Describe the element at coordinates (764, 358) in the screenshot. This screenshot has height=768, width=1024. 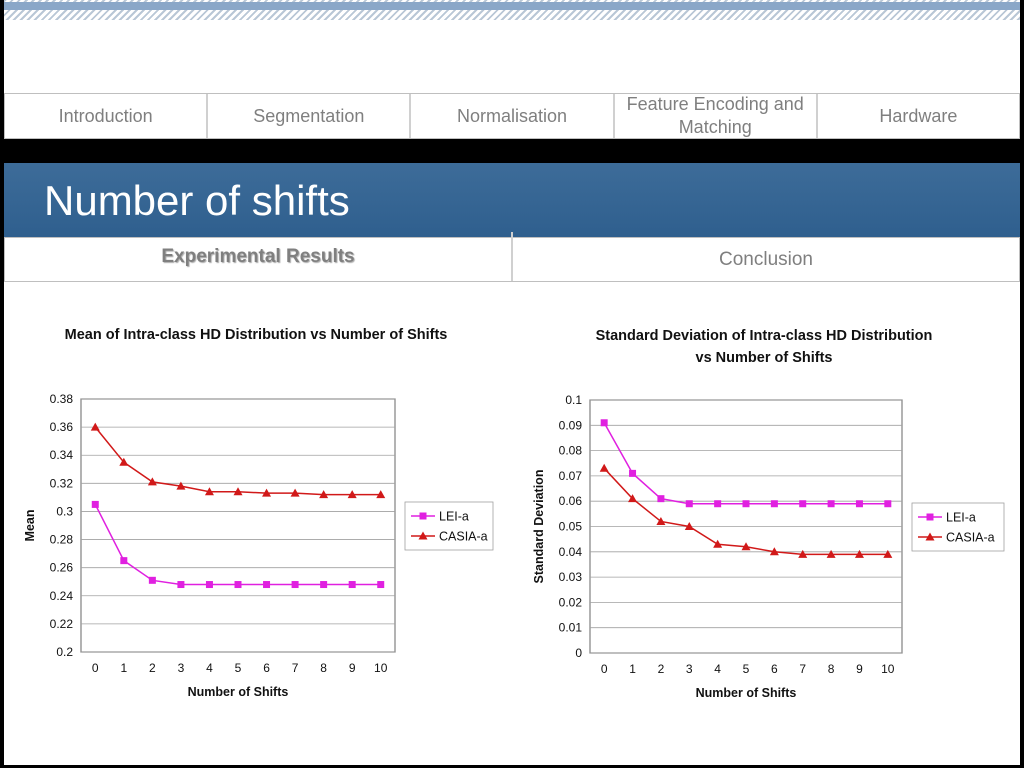
I see `chart-title: vs Number of Shifts` at that location.